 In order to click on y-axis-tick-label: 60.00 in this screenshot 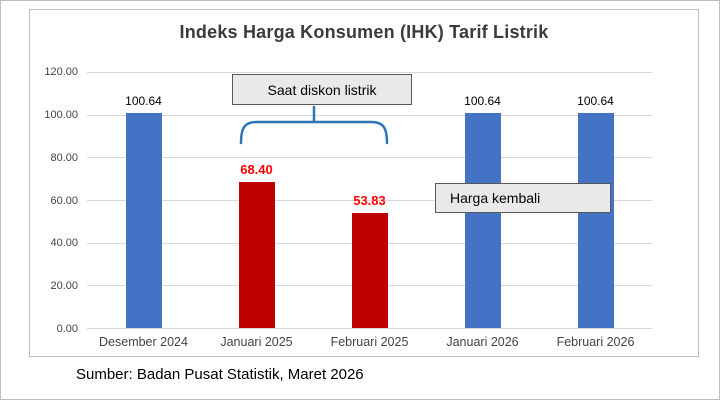, I will do `click(64, 200)`.